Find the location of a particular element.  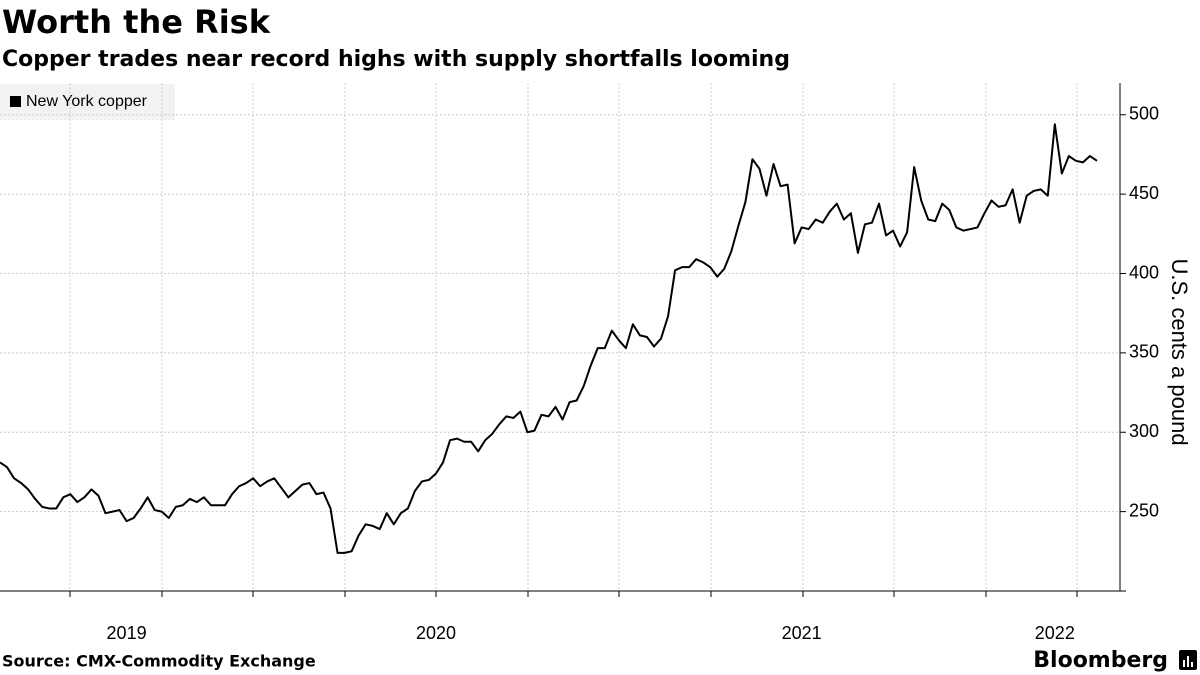

y-tick-label: 300 is located at coordinates (1144, 431).